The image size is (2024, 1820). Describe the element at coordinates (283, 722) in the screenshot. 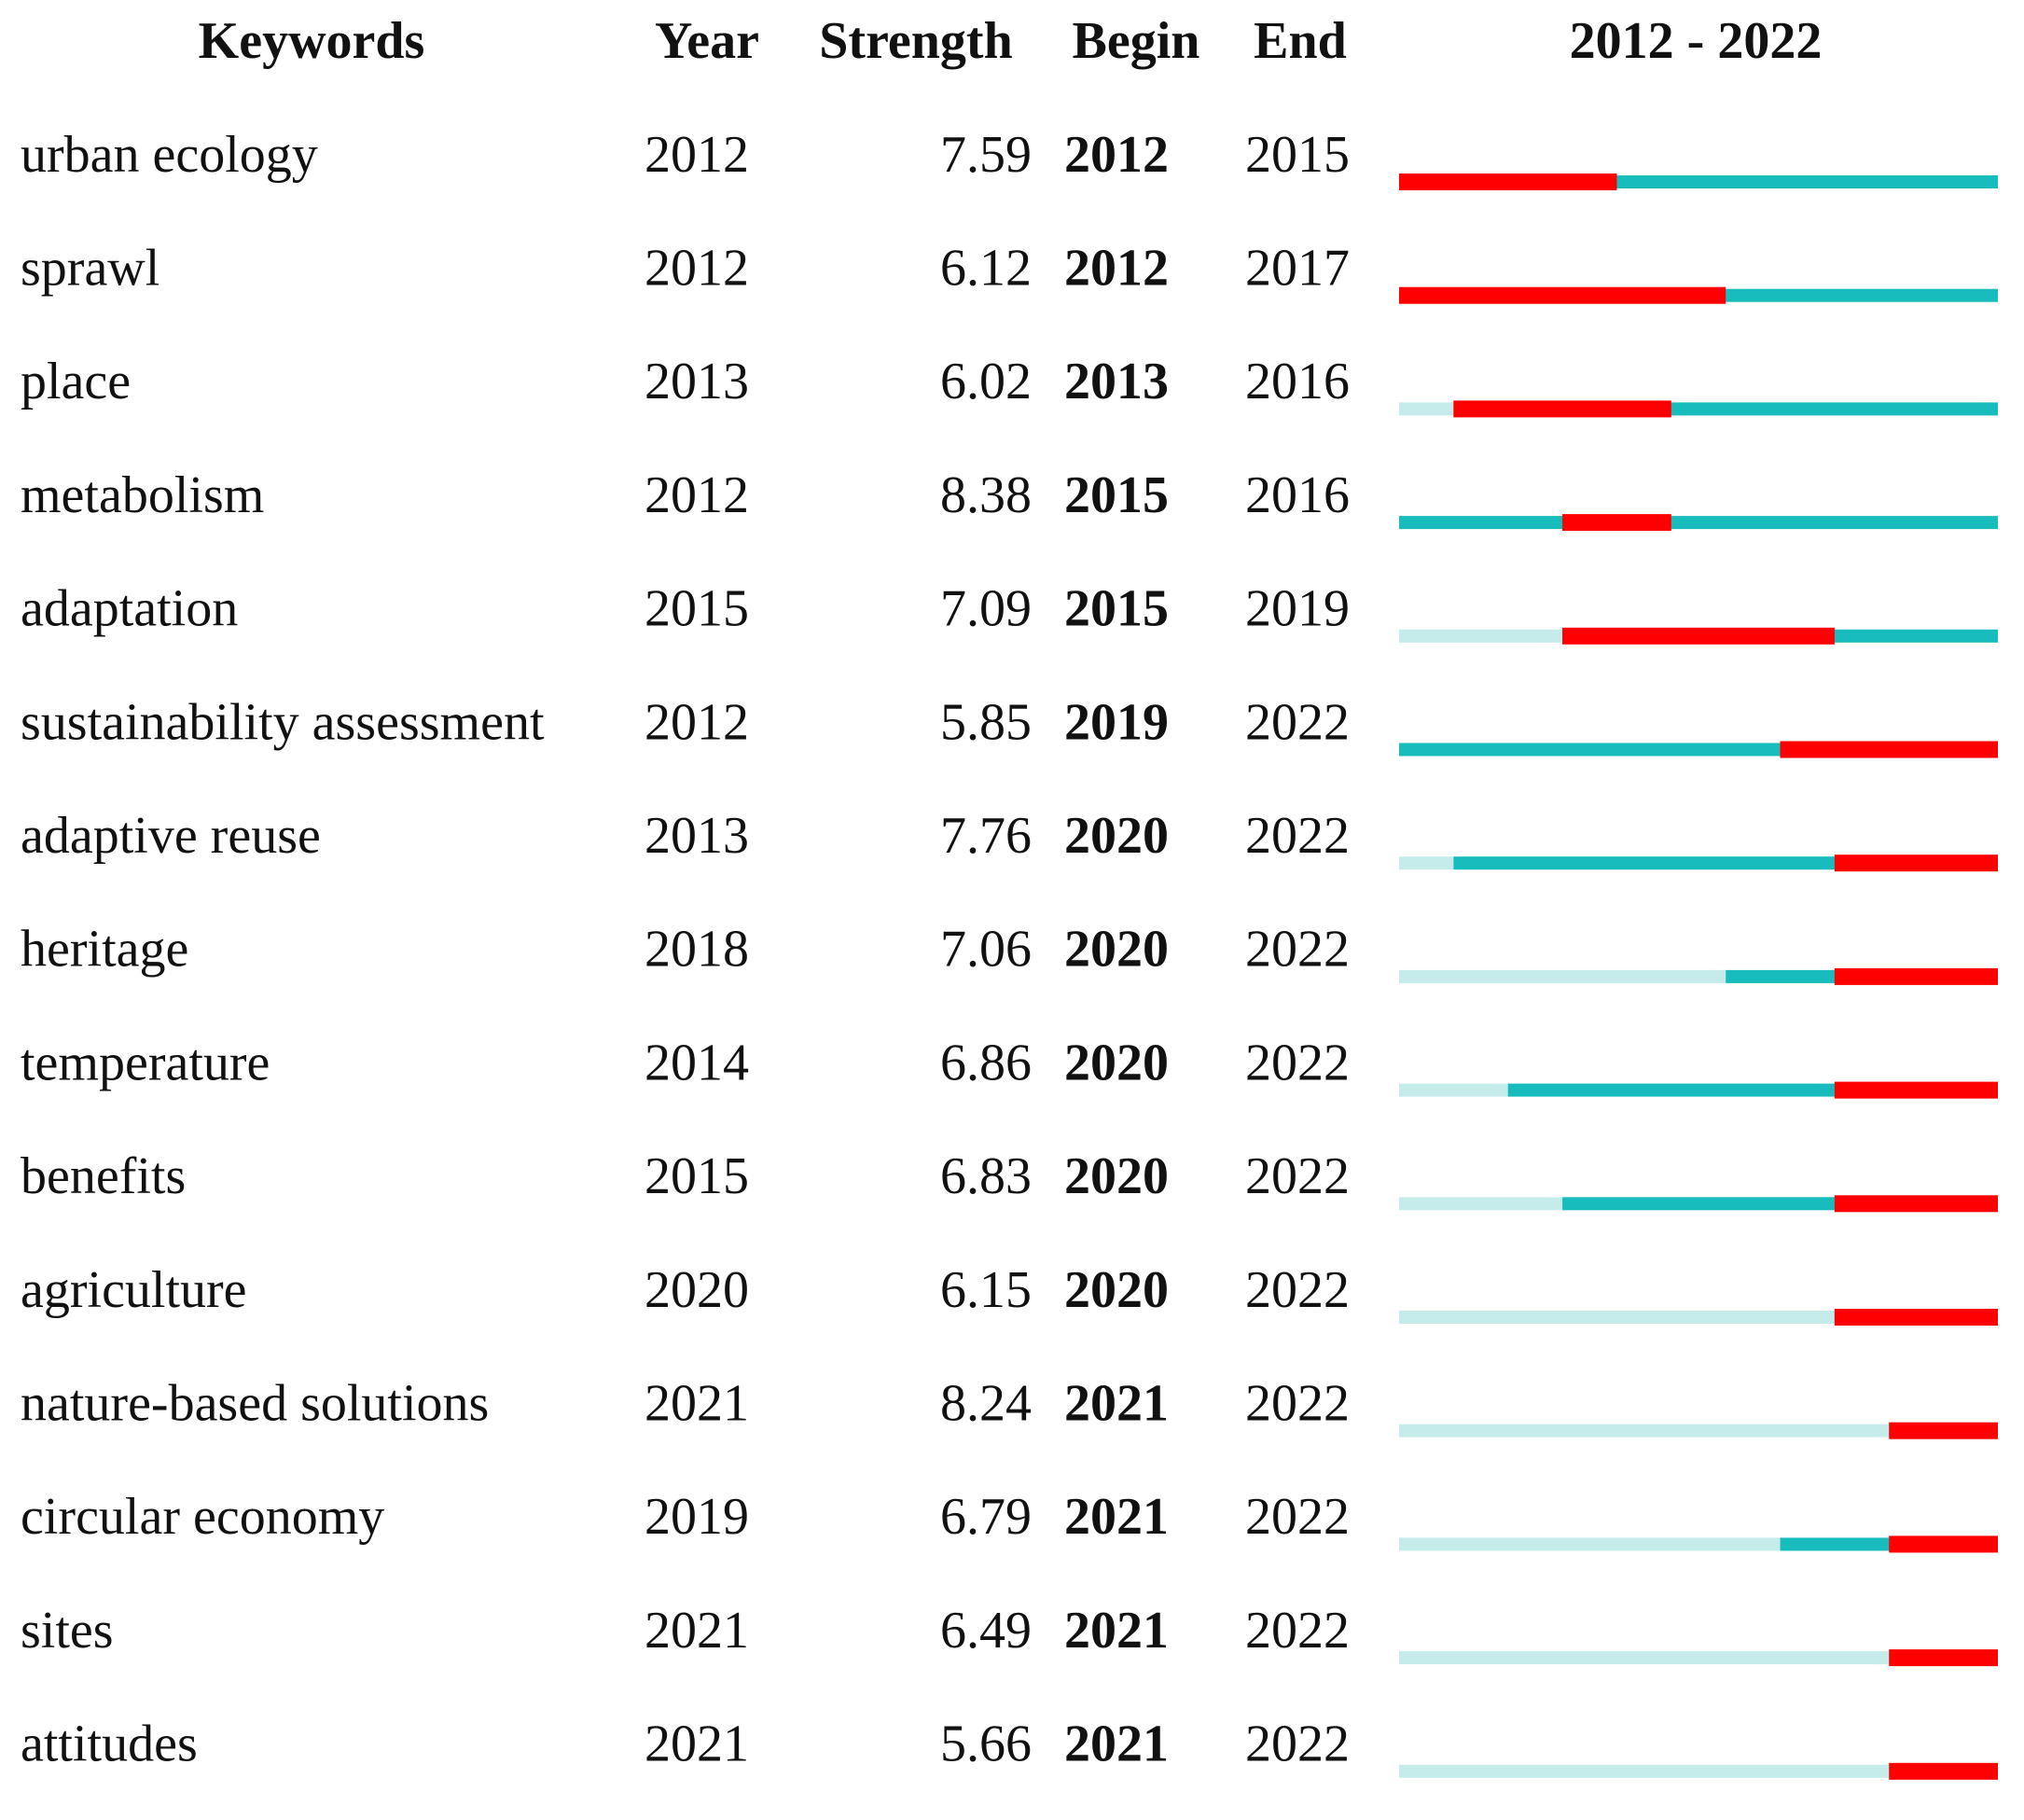

I see `keyword: sustainability assessment` at that location.